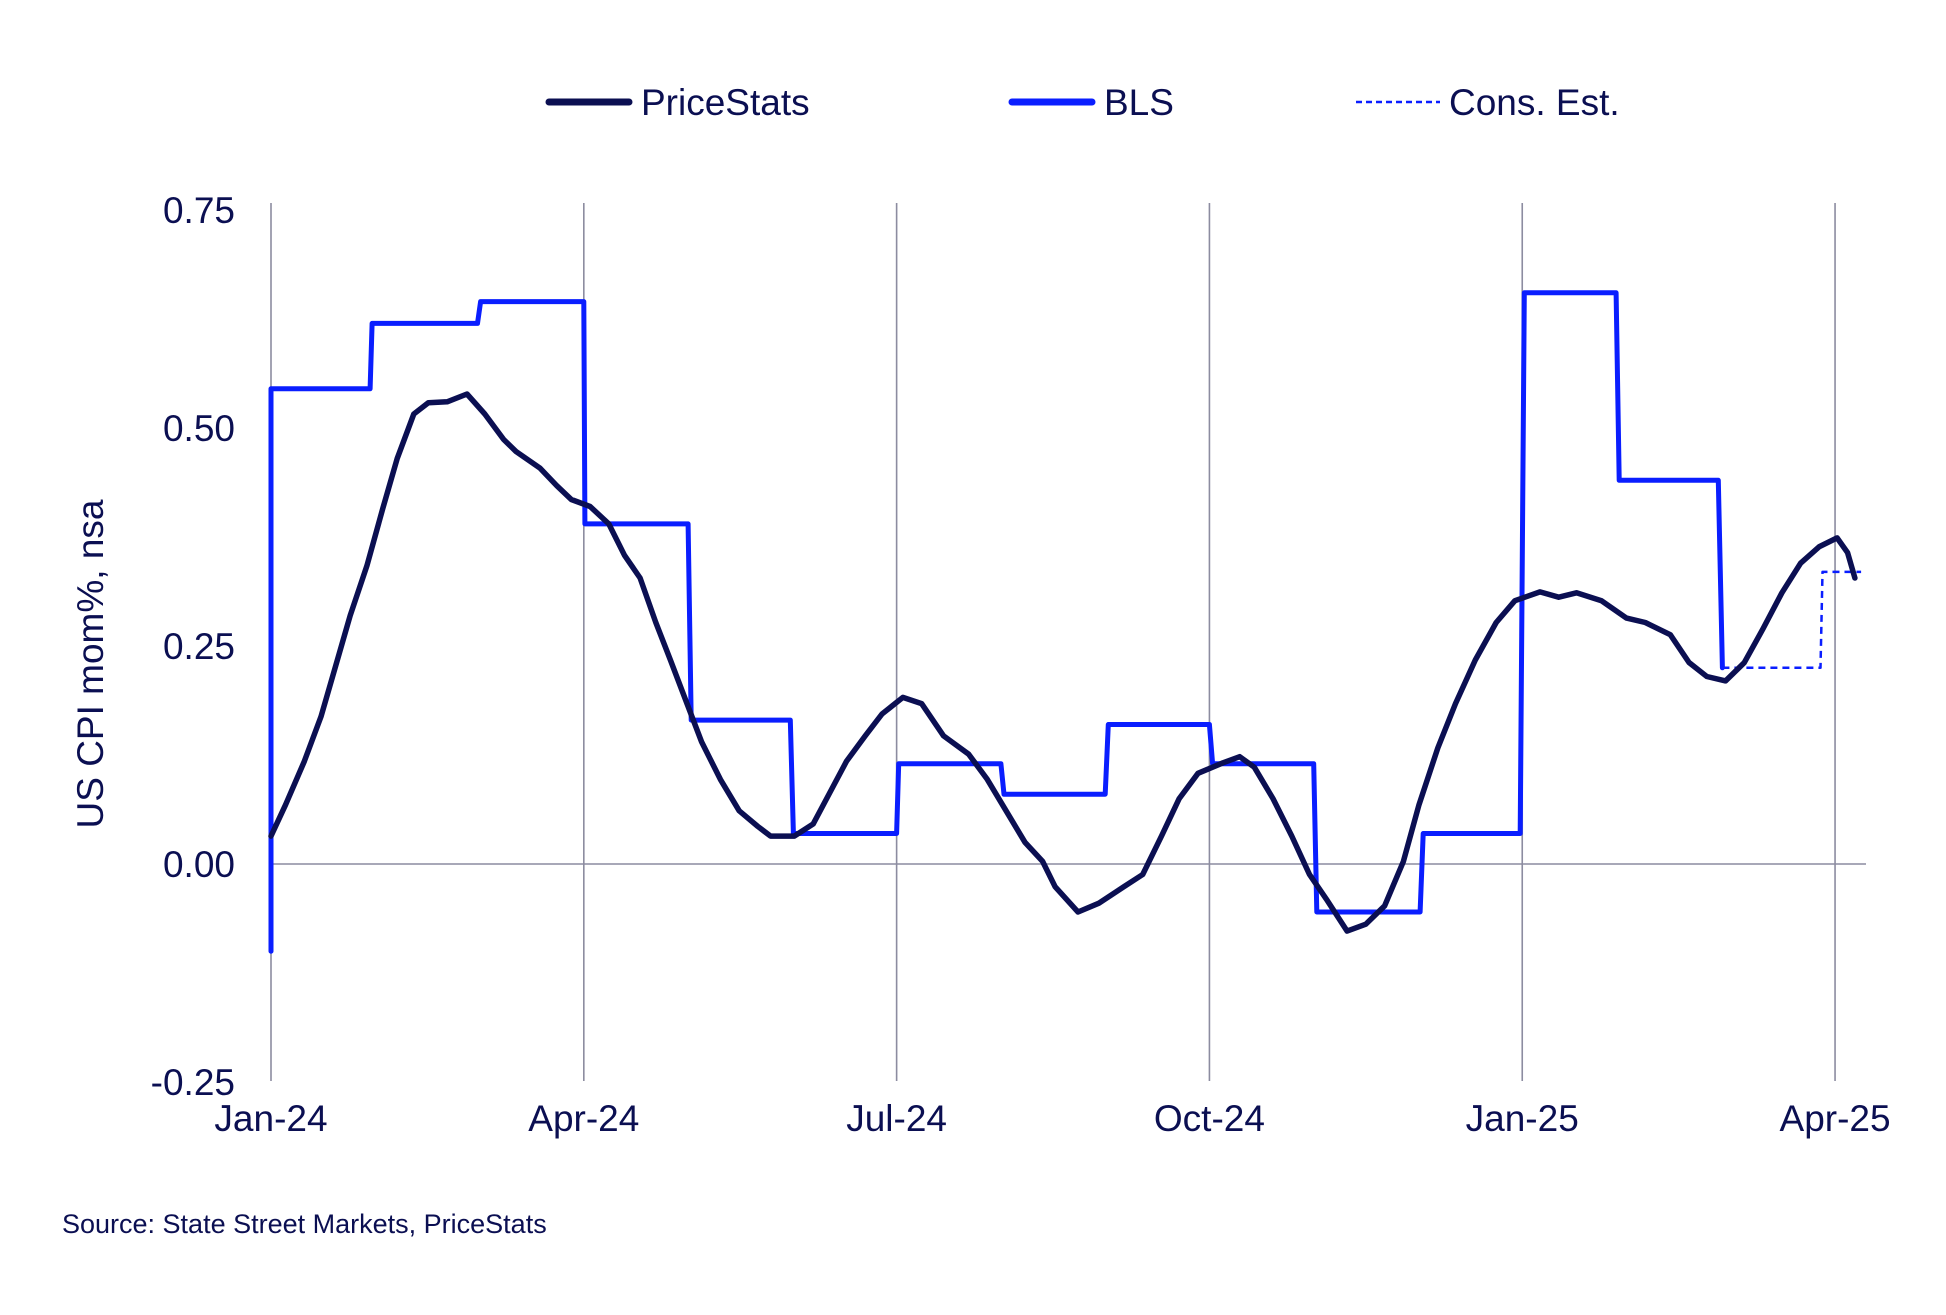 The width and height of the screenshot is (1946, 1315). Describe the element at coordinates (304, 1224) in the screenshot. I see `source-note: Source: State Street Markets, PriceStats` at that location.